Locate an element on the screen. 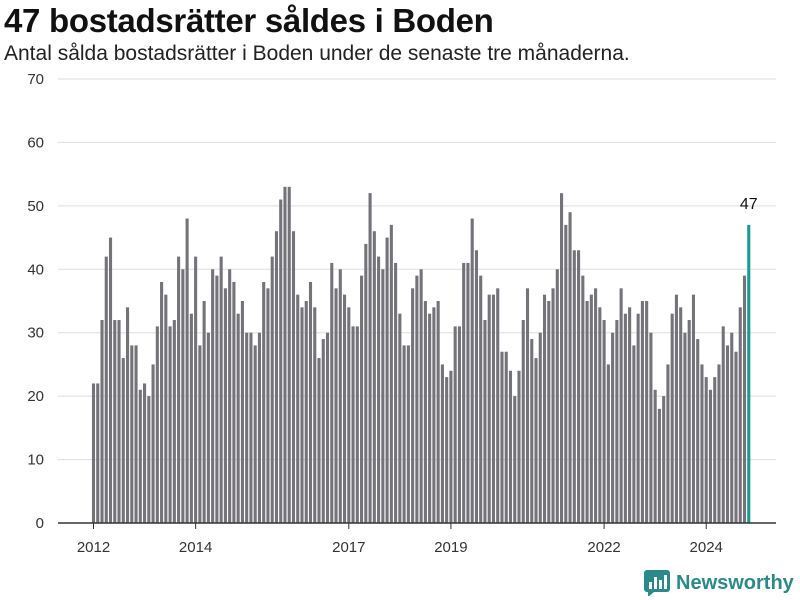  y-tick-label: 40 is located at coordinates (35, 269).